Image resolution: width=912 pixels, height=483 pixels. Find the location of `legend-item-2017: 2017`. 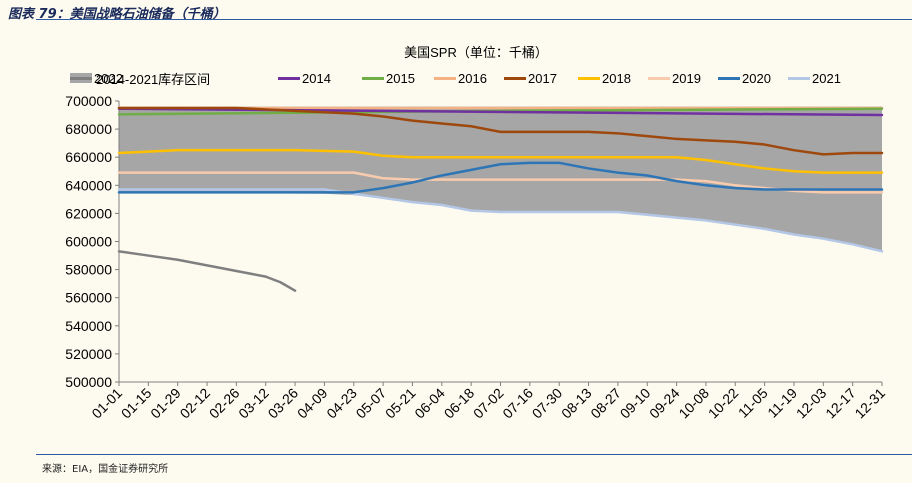

legend-item-2017: 2017 is located at coordinates (530, 78).